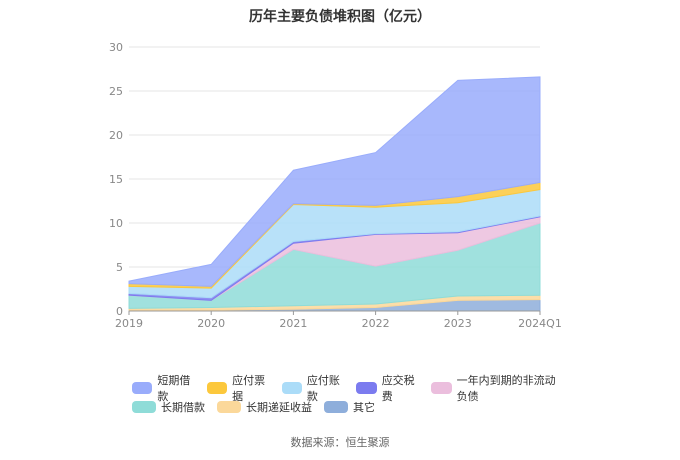 The height and width of the screenshot is (460, 680). Describe the element at coordinates (116, 91) in the screenshot. I see `y-tick-label: 25` at that location.